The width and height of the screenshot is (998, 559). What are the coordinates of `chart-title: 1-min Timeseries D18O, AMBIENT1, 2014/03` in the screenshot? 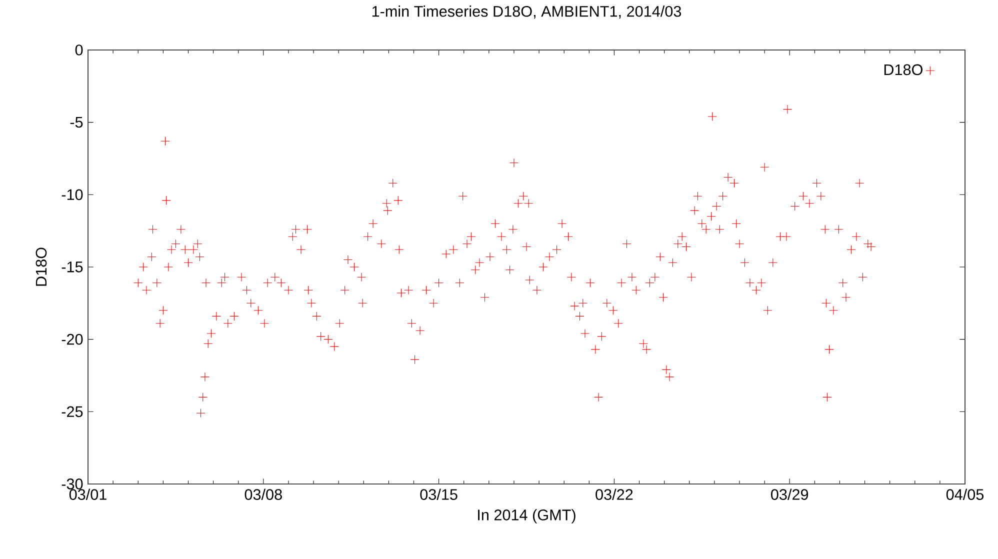 It's located at (527, 12).